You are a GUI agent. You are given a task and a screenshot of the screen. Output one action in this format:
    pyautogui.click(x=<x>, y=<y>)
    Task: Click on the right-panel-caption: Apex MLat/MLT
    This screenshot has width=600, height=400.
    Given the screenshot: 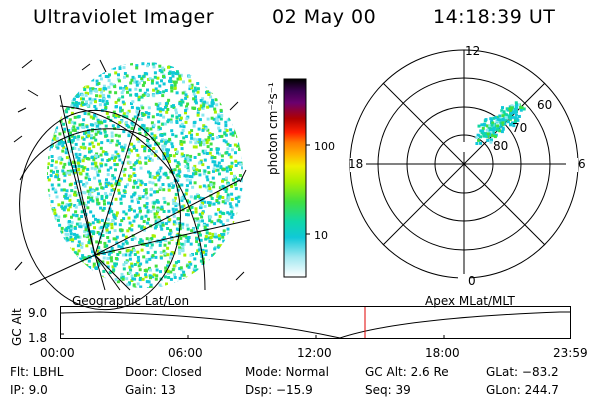 What is the action you would take?
    pyautogui.click(x=470, y=301)
    